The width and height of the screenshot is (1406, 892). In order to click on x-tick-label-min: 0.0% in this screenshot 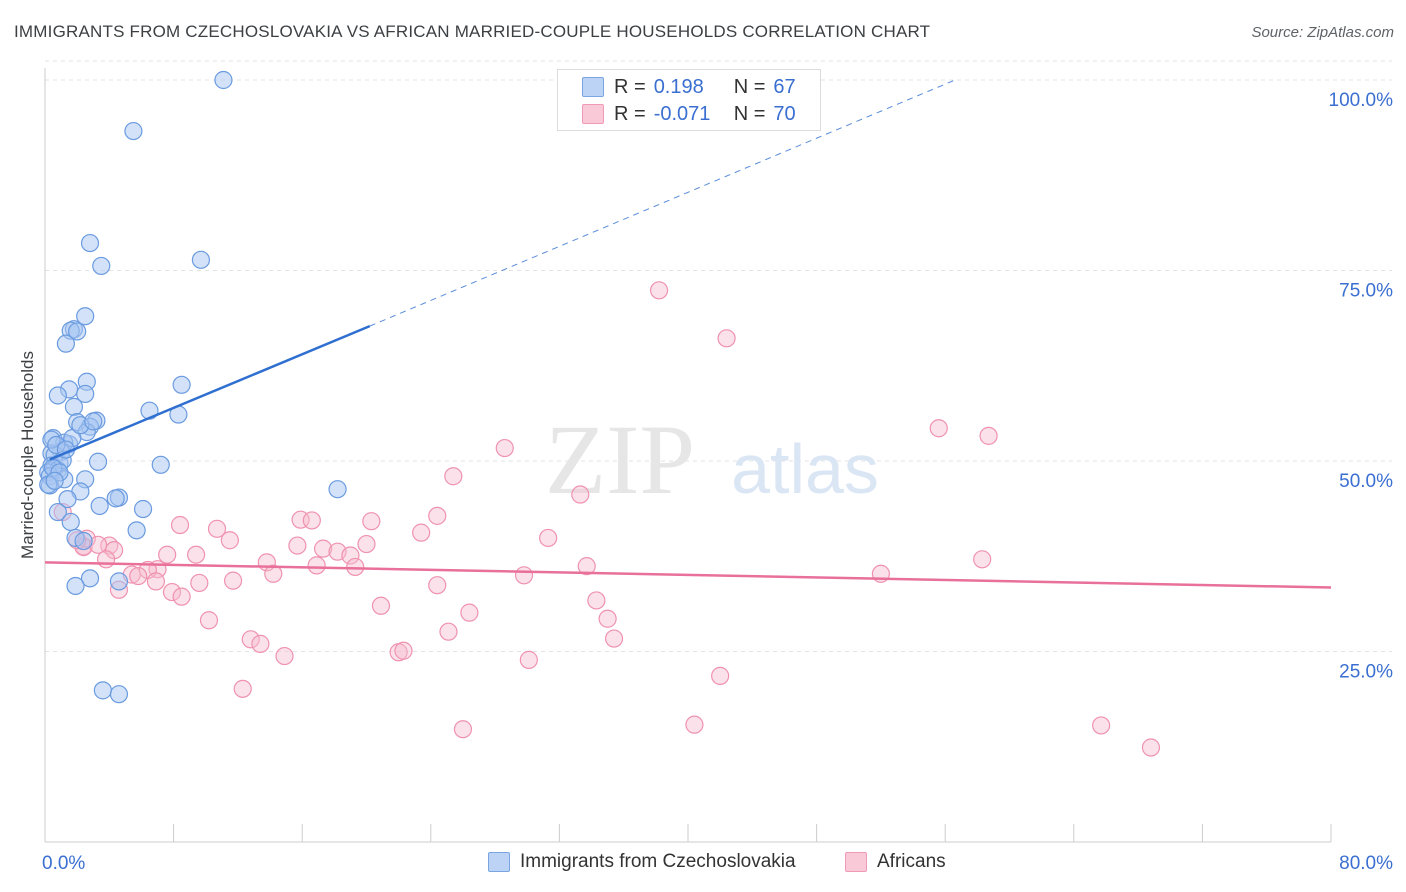, I will do `click(63, 863)`.